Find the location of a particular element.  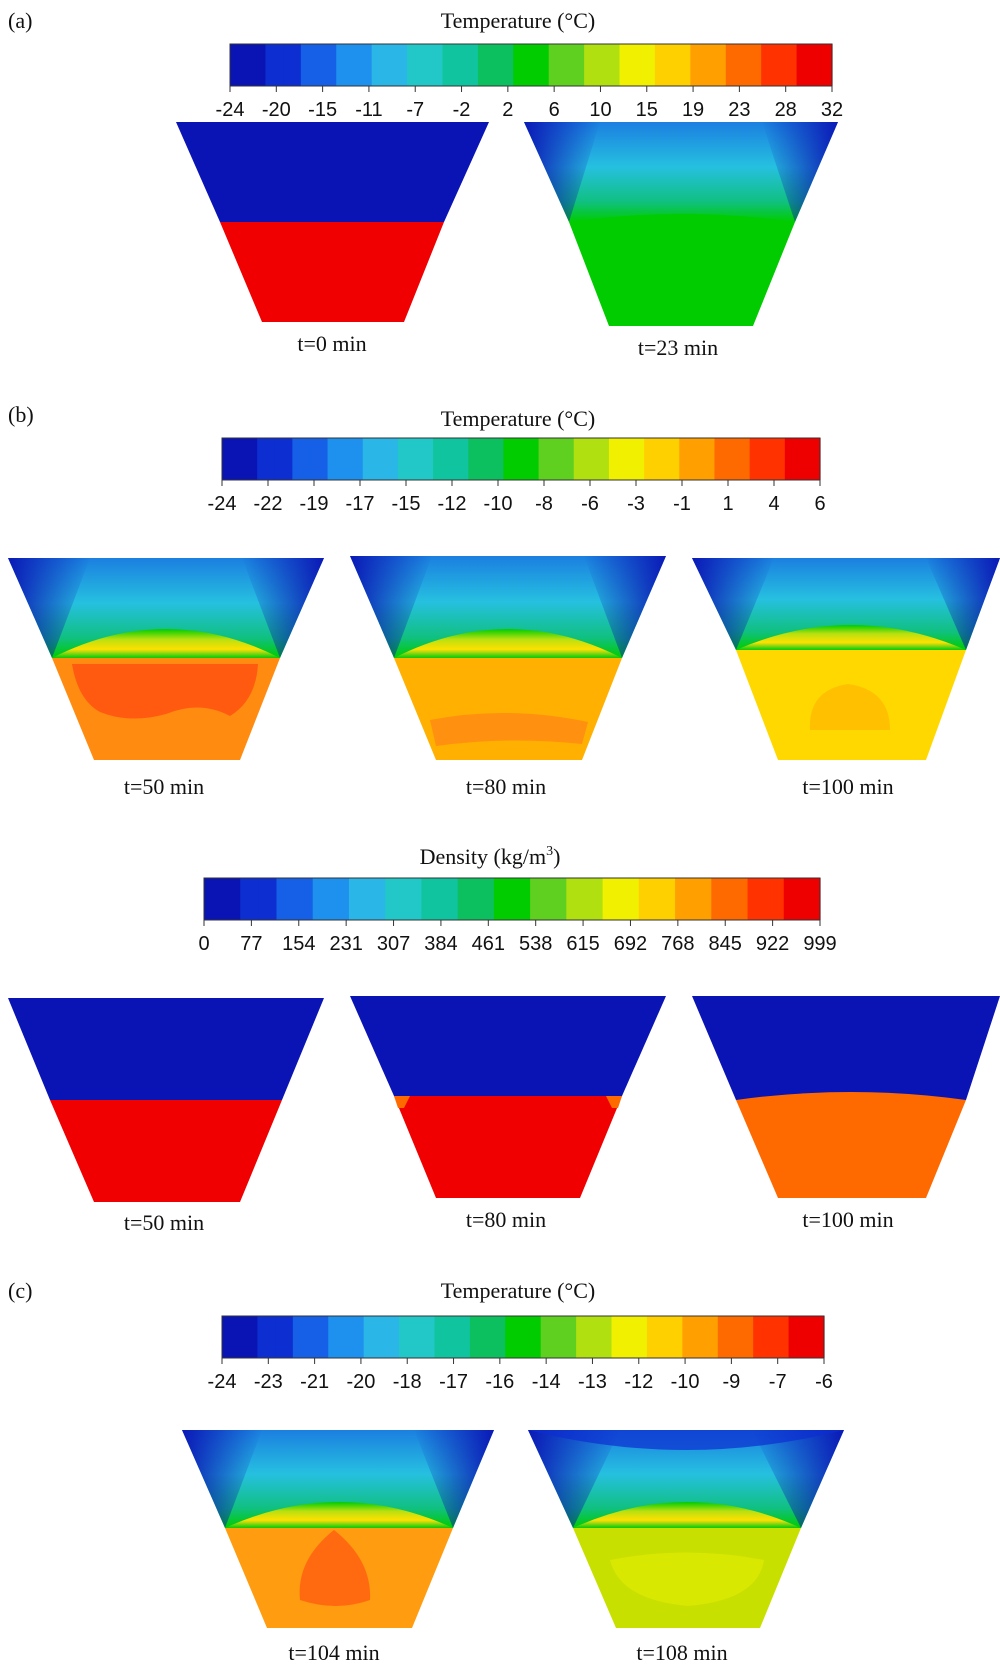

colorbar-tick-label: 384 is located at coordinates (440, 944).